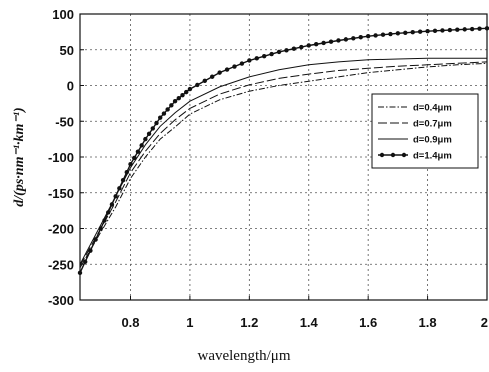 The width and height of the screenshot is (489, 372). I want to click on legend-label: d=0.9μm, so click(432, 140).